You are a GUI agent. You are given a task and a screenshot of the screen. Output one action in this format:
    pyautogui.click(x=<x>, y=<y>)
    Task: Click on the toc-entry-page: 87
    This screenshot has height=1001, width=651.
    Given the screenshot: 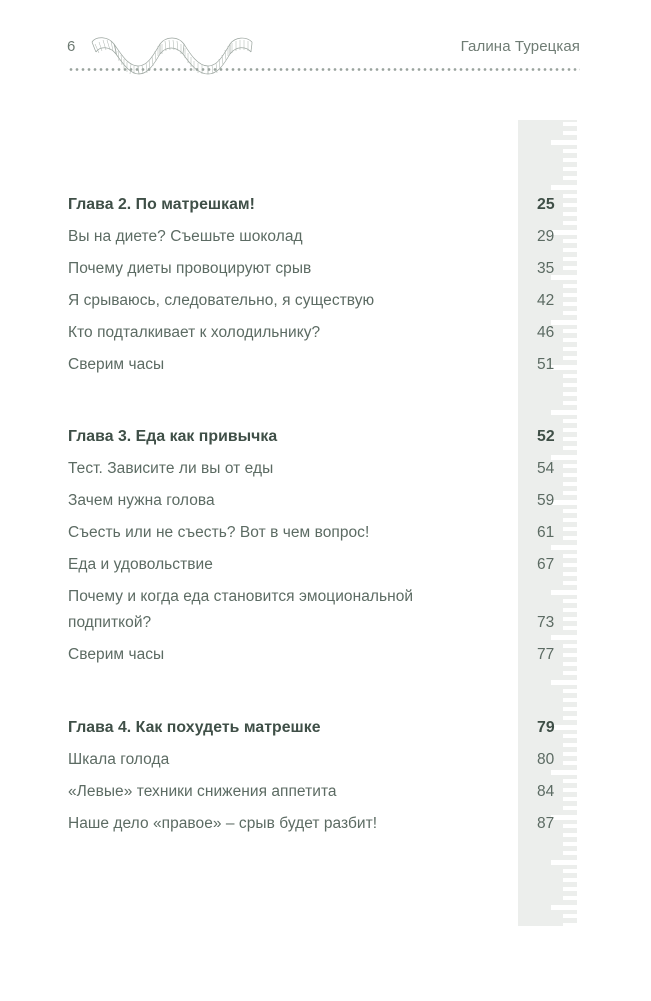 What is the action you would take?
    pyautogui.click(x=546, y=823)
    